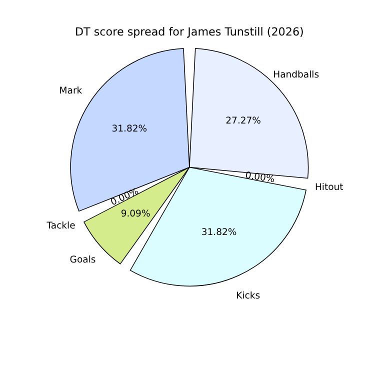 The width and height of the screenshot is (390, 390). I want to click on slice-label: Handballs, so click(296, 75).